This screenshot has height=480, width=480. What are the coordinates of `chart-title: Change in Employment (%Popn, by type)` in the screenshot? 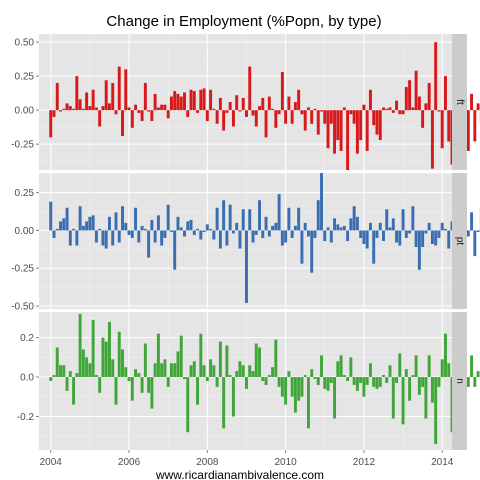 It's located at (243, 21).